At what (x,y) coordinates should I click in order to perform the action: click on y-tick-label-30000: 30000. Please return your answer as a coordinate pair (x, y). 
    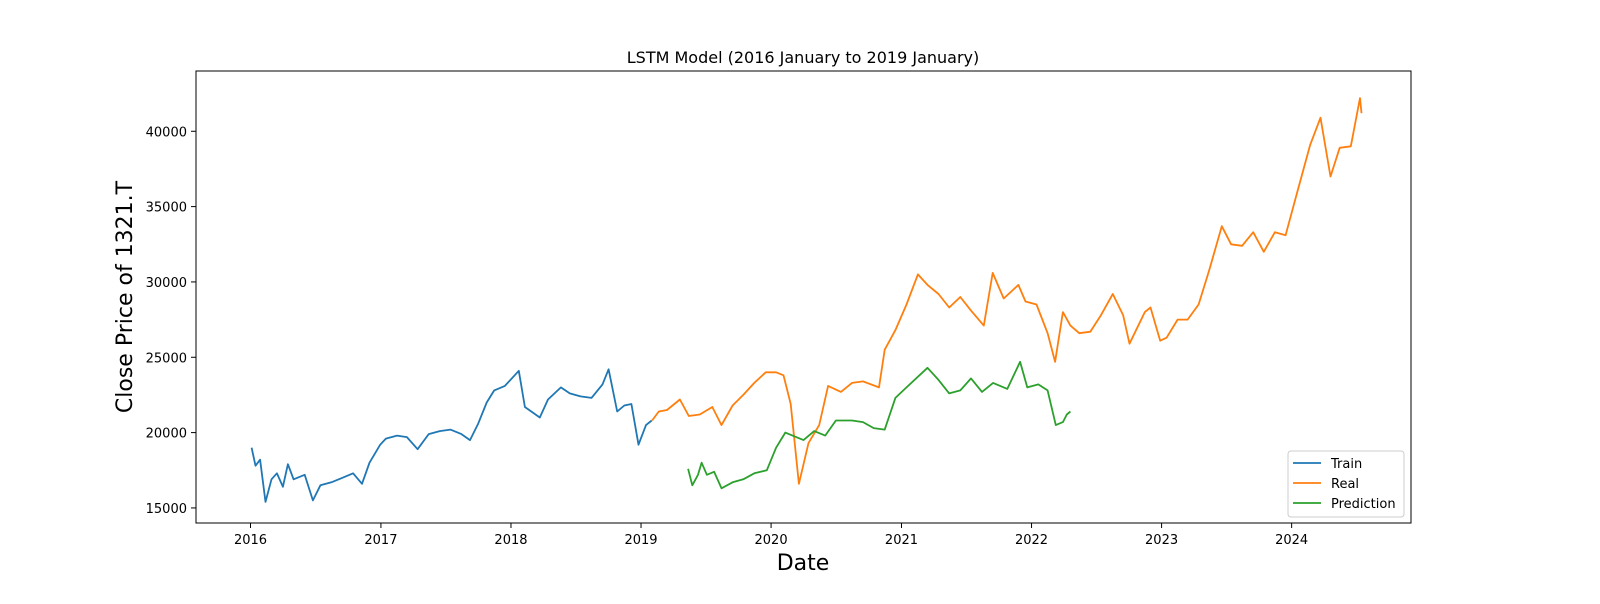
    Looking at the image, I should click on (166, 283).